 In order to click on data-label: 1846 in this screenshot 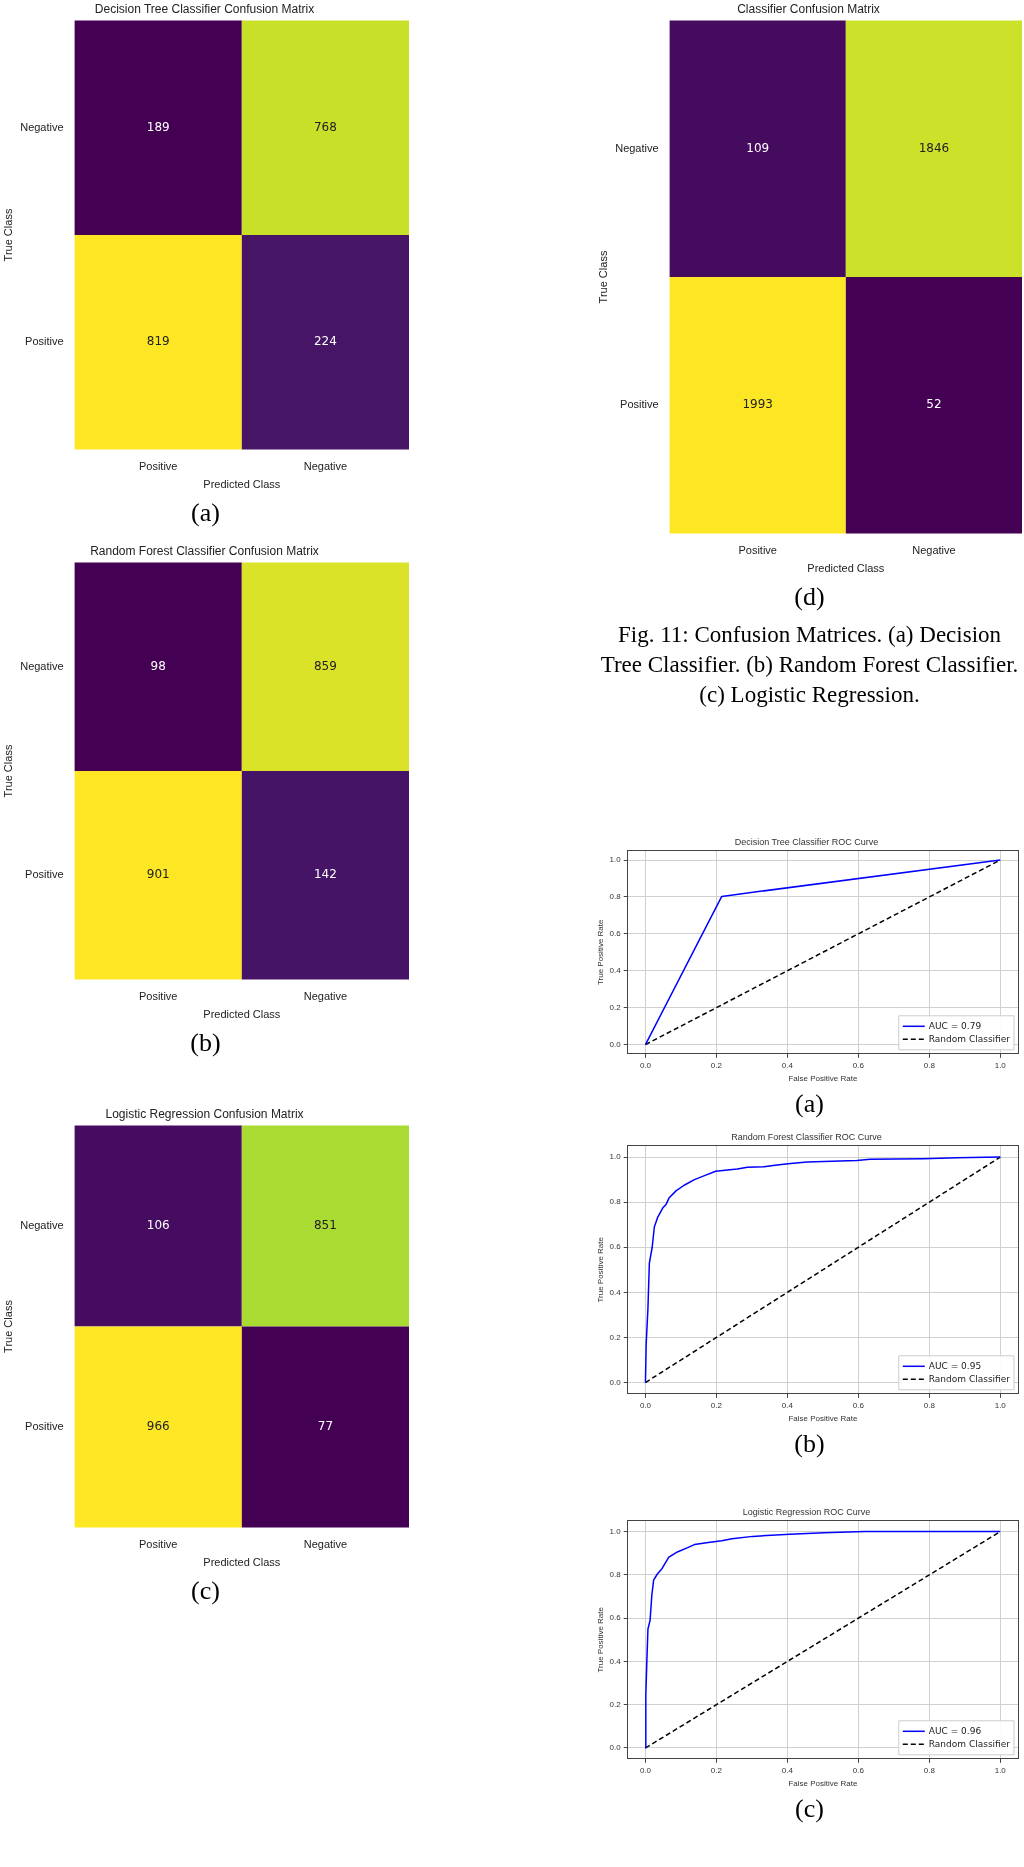, I will do `click(934, 147)`.